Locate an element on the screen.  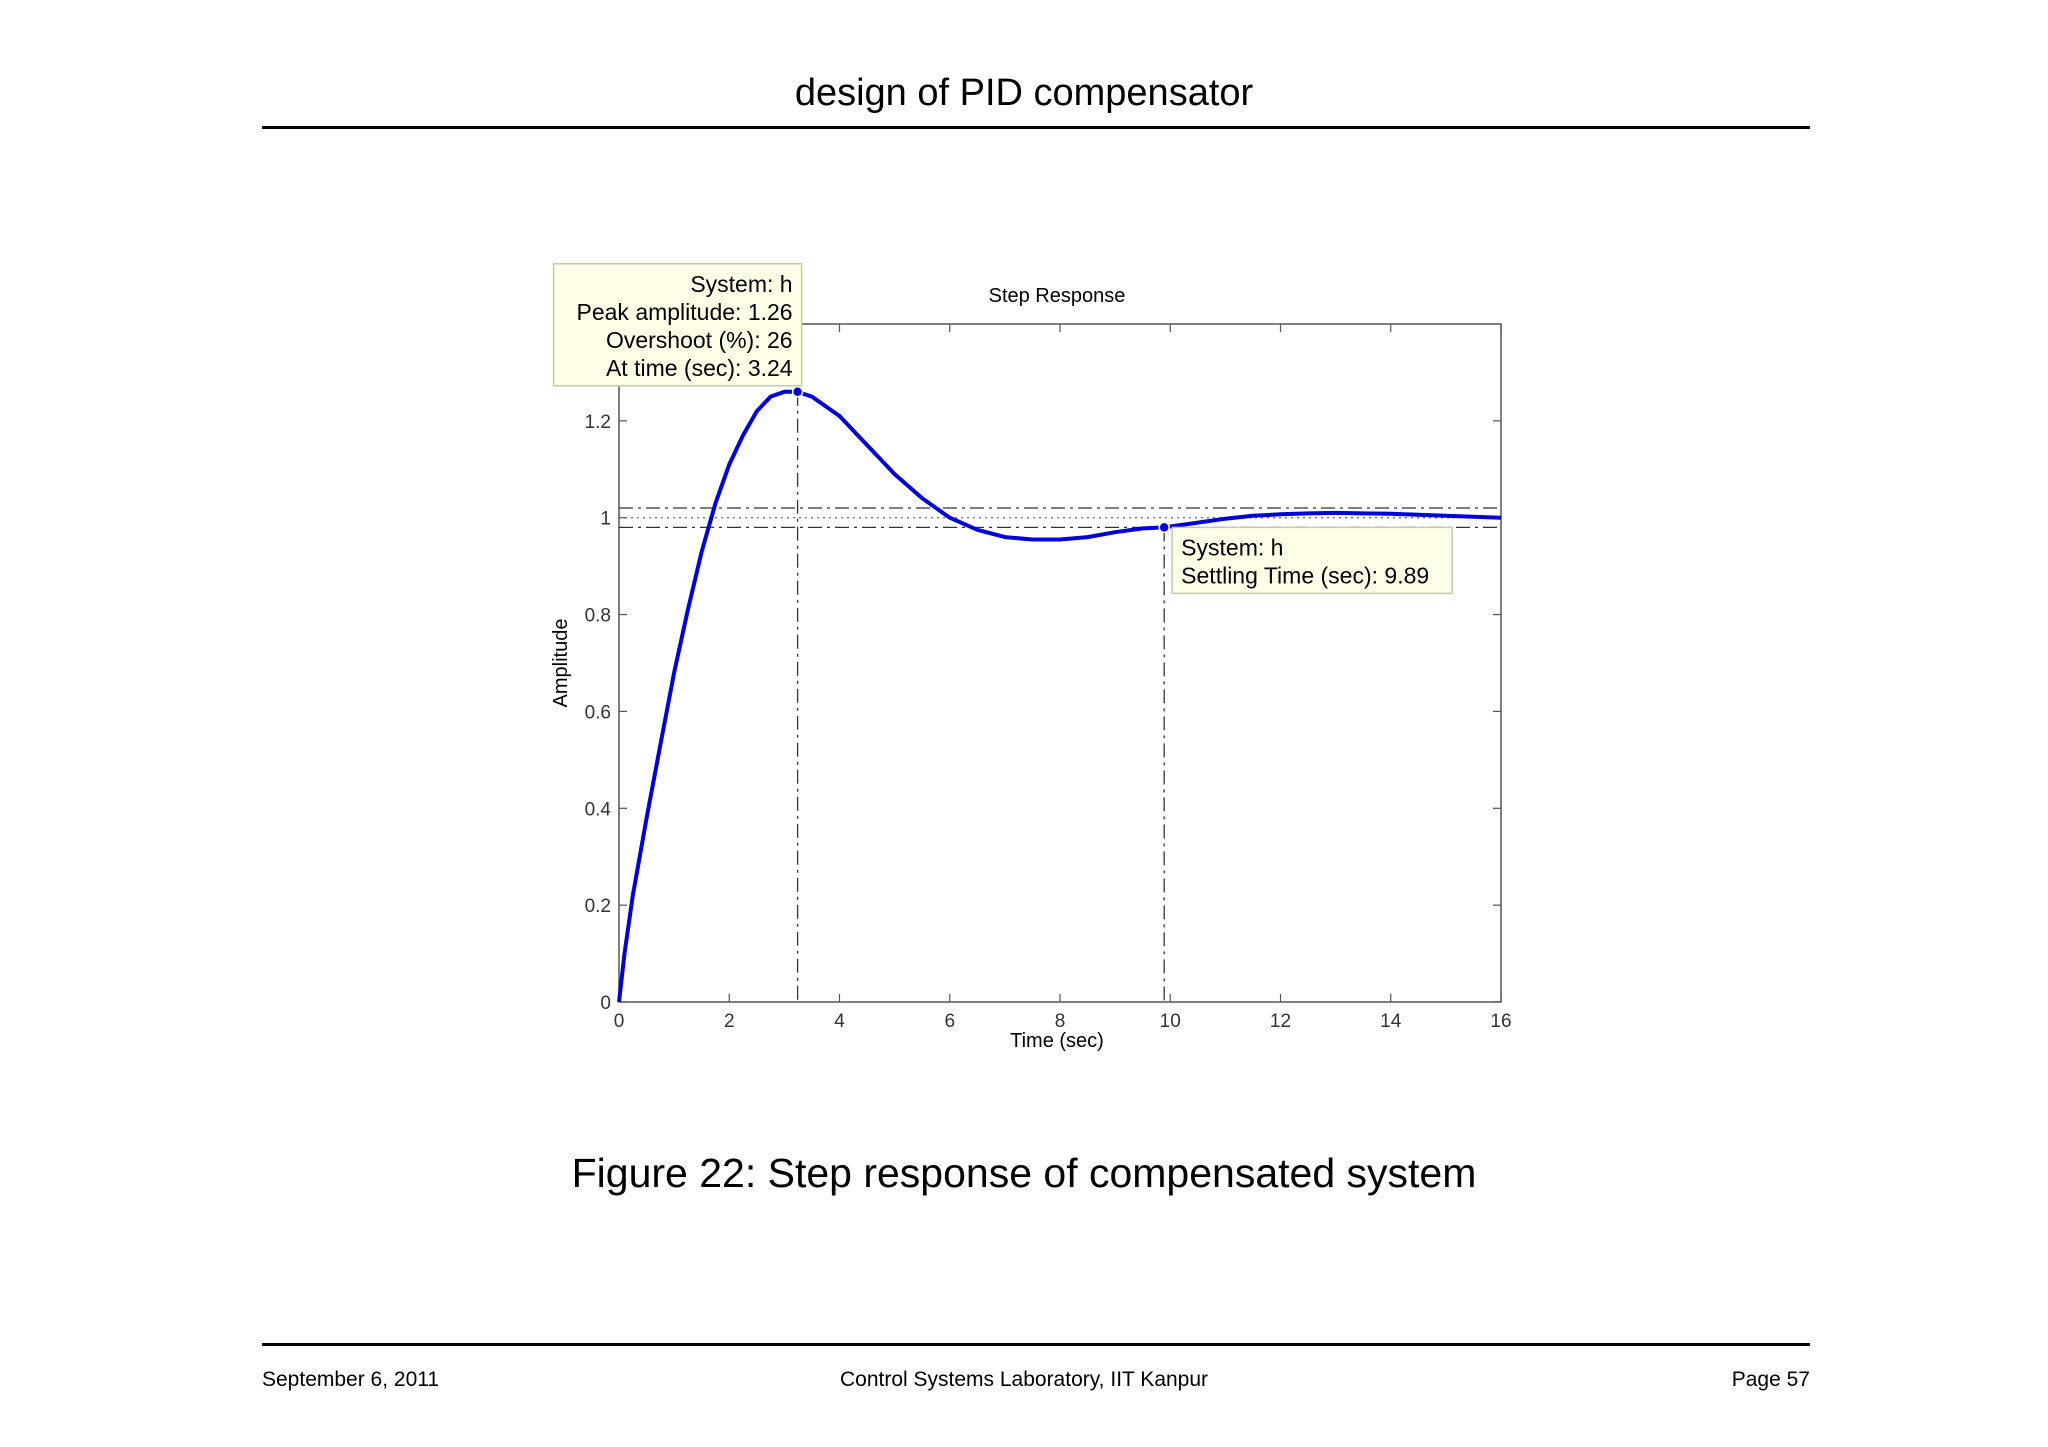
peak-tooltip-line: Overshoot (%): 26 is located at coordinates (699, 340).